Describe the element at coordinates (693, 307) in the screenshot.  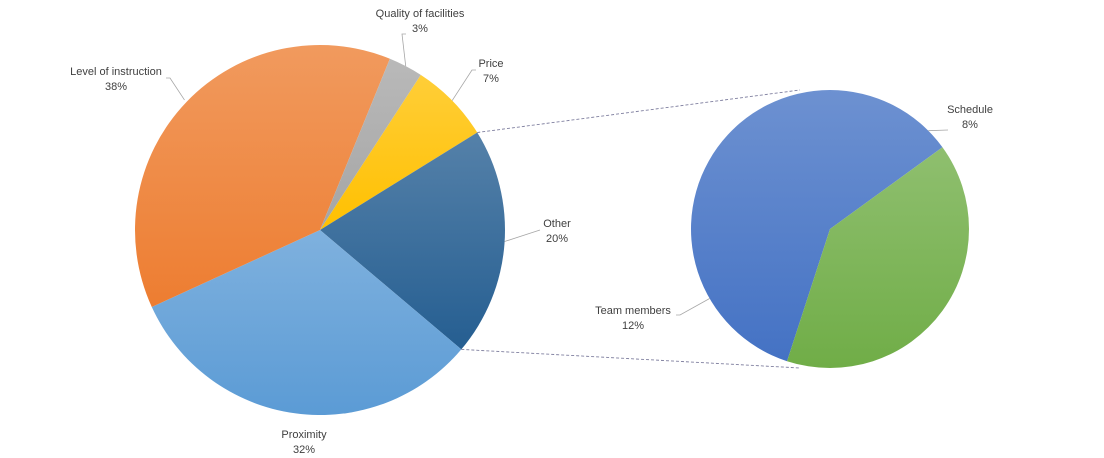
I see `leader-team-members` at that location.